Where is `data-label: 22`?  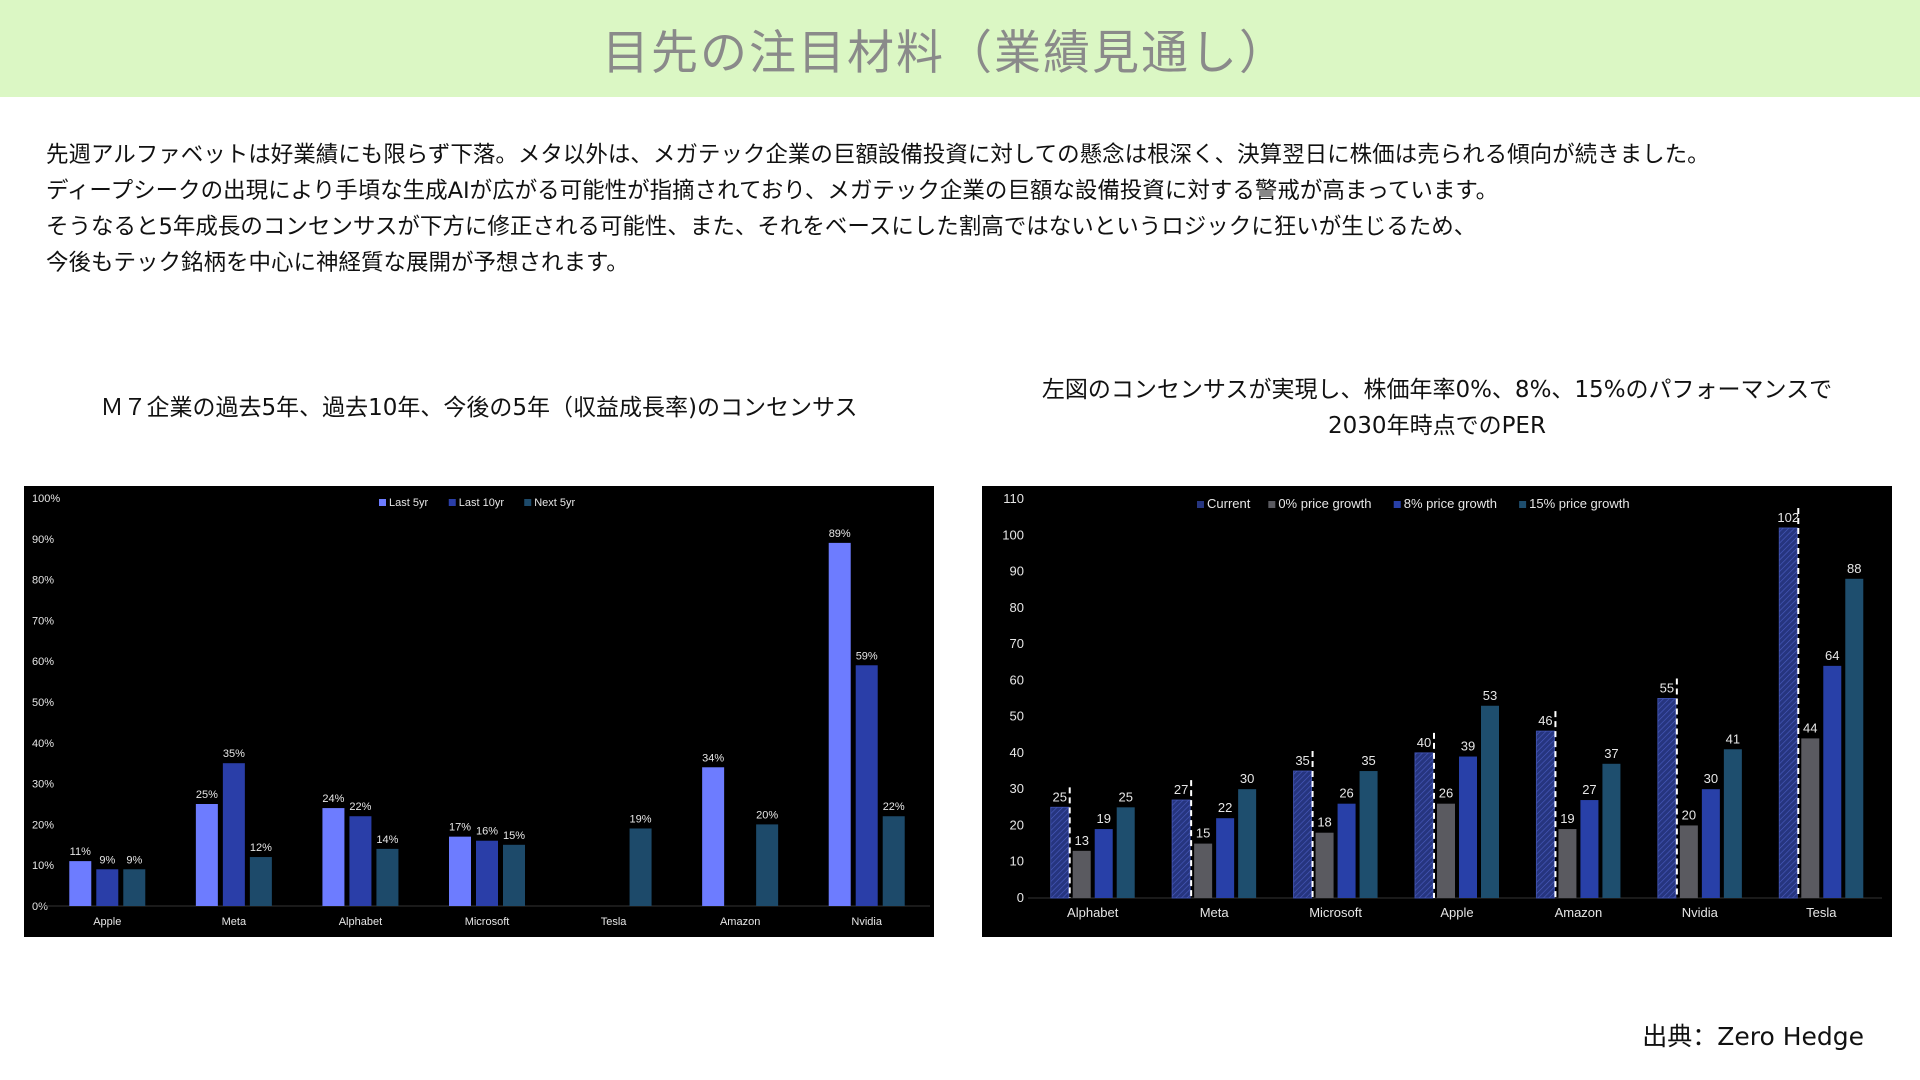
data-label: 22 is located at coordinates (1225, 807).